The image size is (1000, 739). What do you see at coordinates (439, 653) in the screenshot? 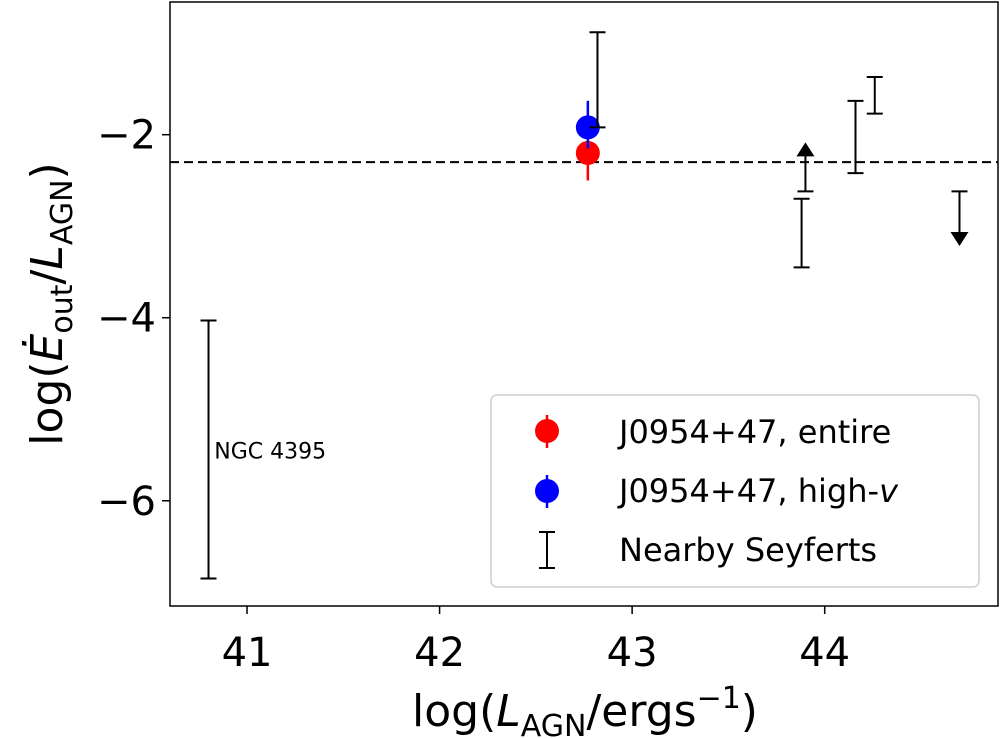
I see `x-tick-label: 42` at bounding box center [439, 653].